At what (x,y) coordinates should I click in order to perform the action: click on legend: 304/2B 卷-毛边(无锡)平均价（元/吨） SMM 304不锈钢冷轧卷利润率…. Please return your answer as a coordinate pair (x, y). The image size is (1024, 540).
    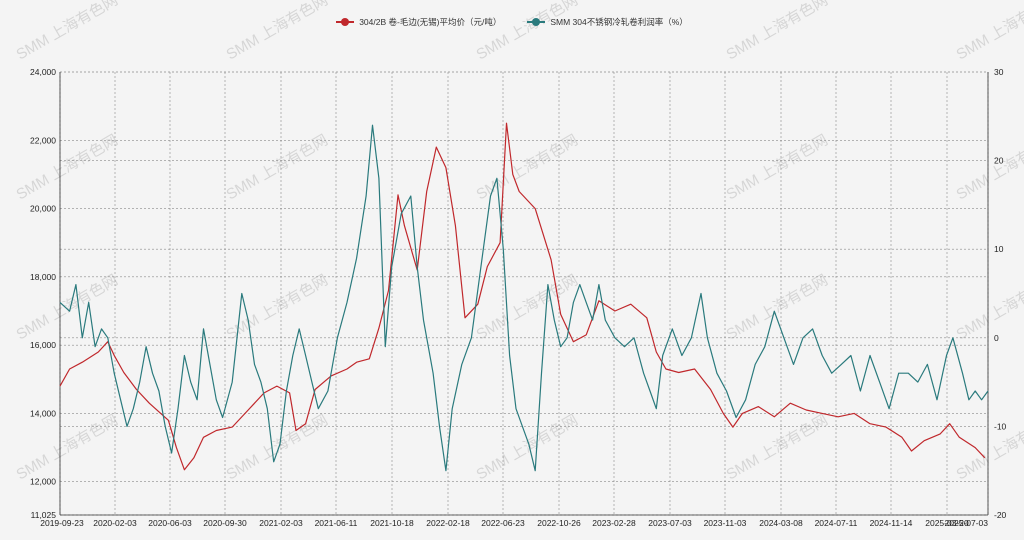
    Looking at the image, I should click on (512, 22).